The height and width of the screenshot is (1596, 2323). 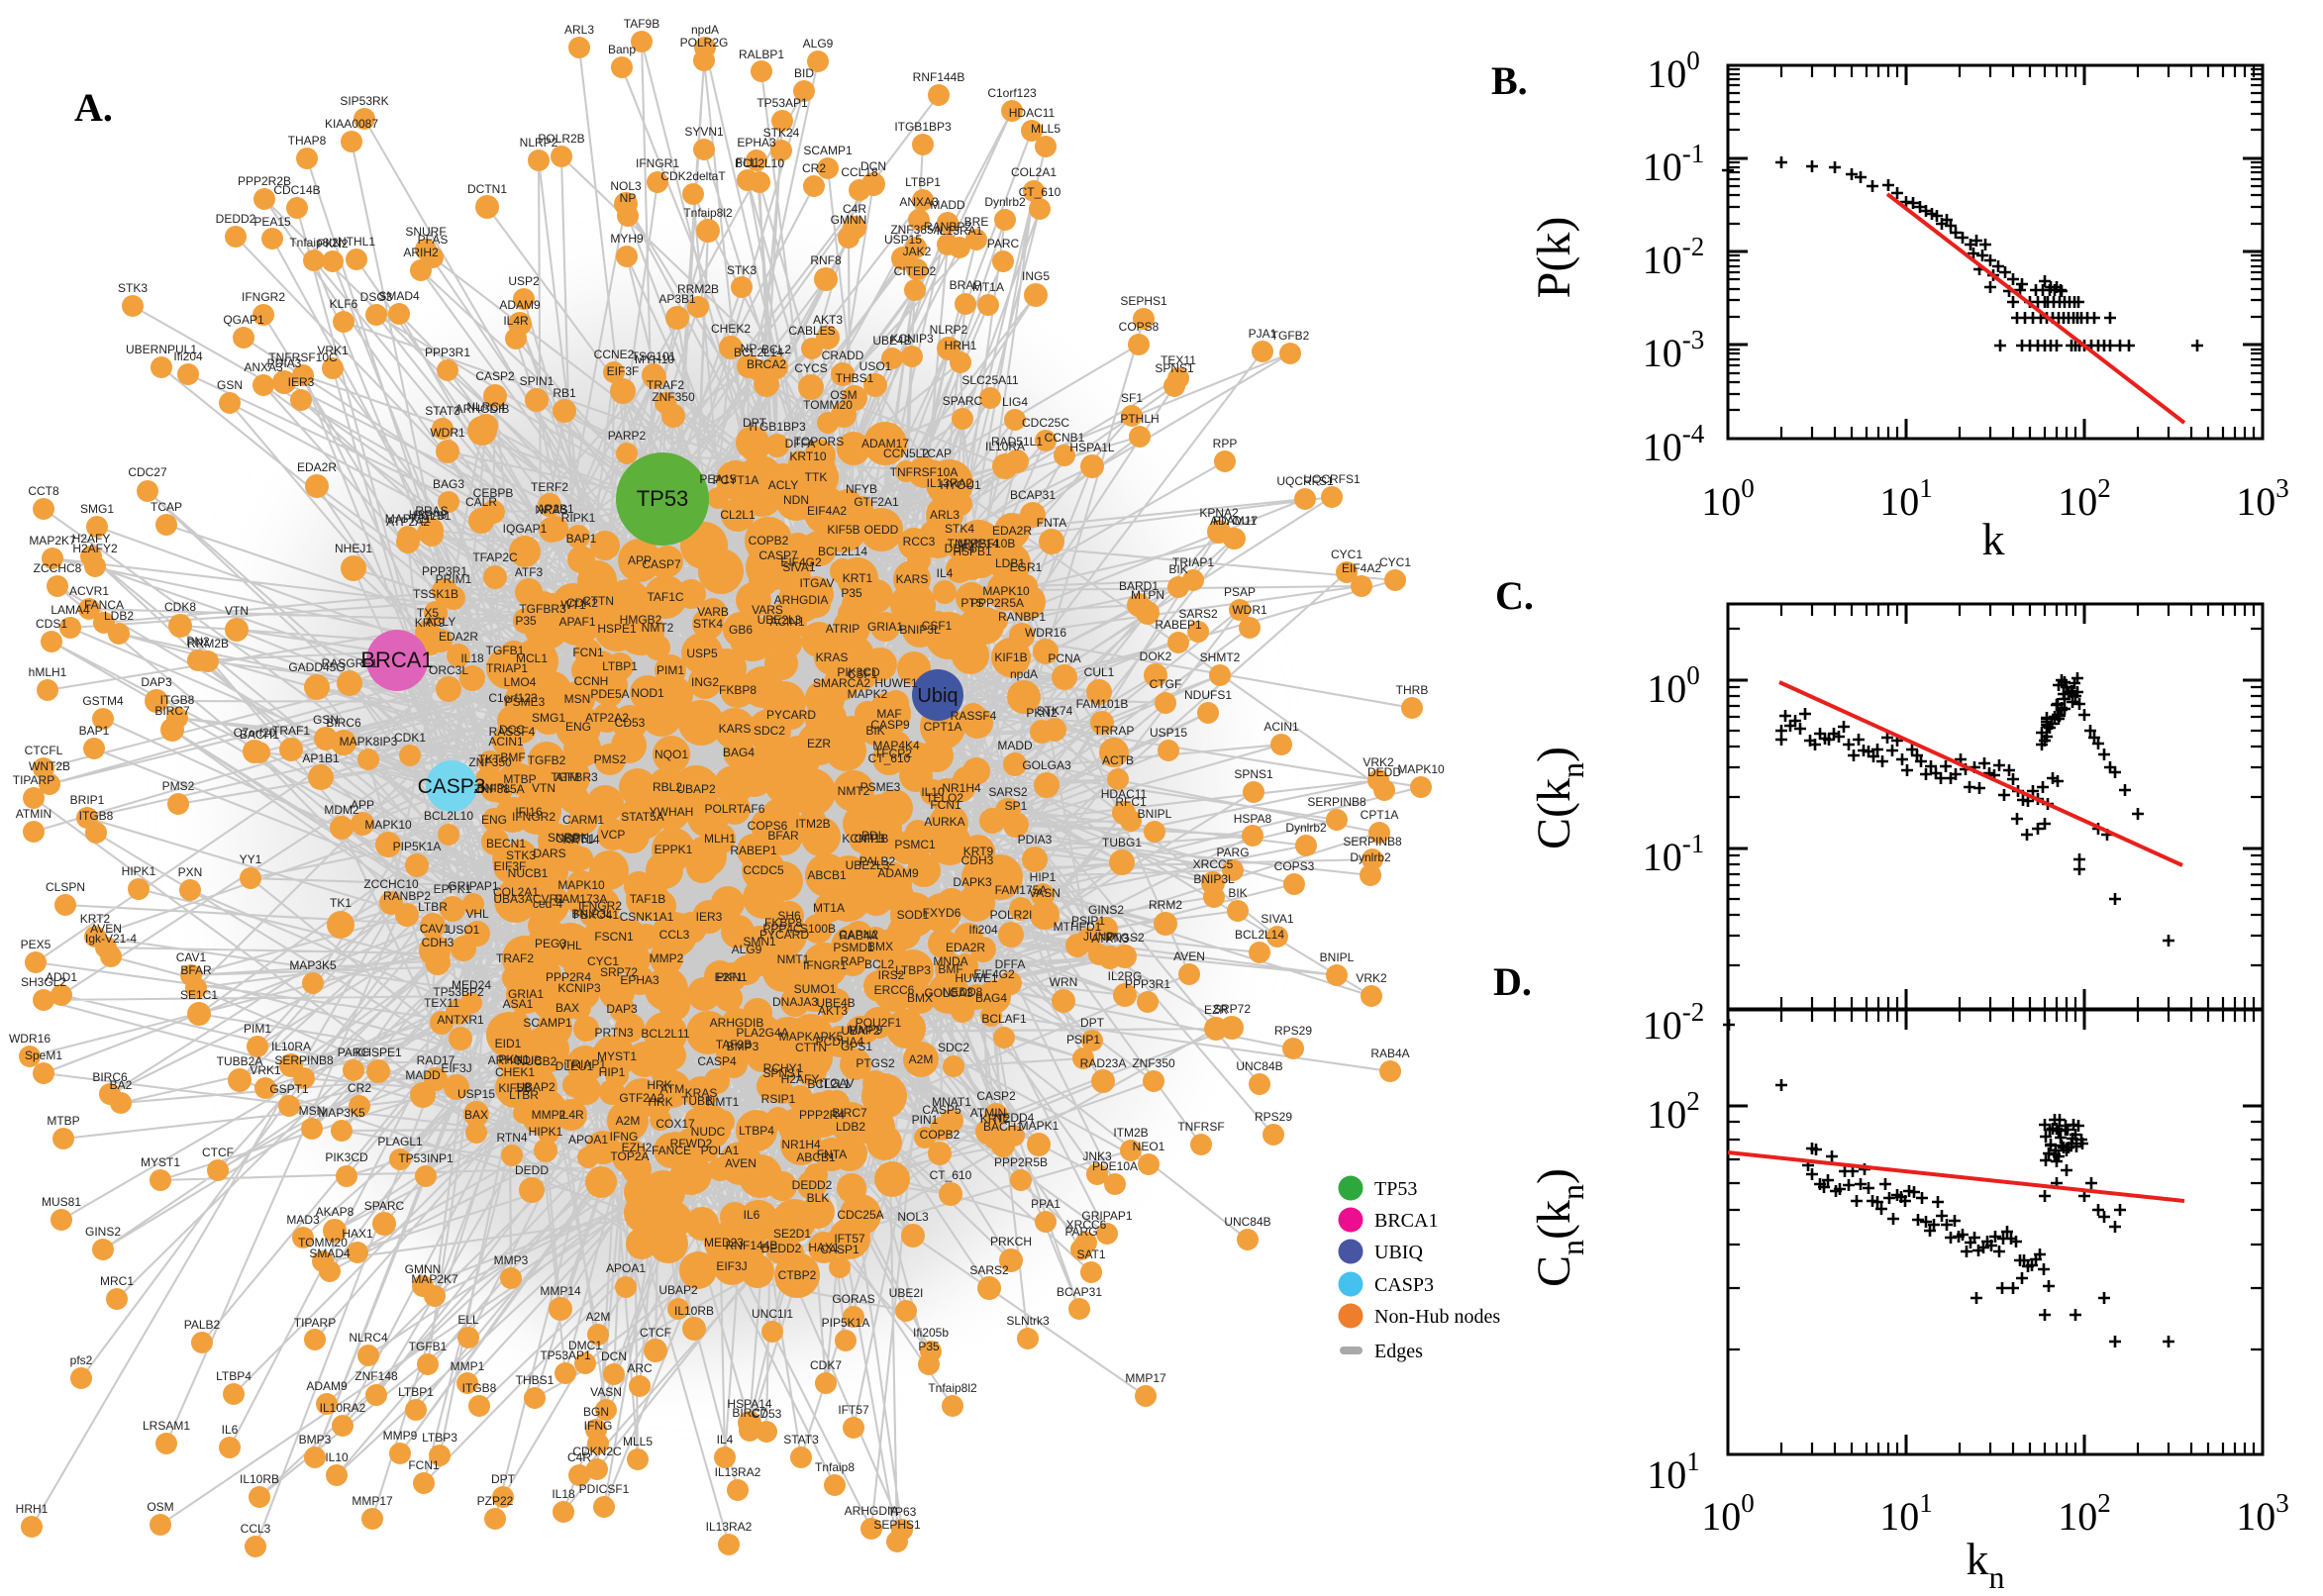 What do you see at coordinates (1106, 910) in the screenshot?
I see `svg-text: GINS2` at bounding box center [1106, 910].